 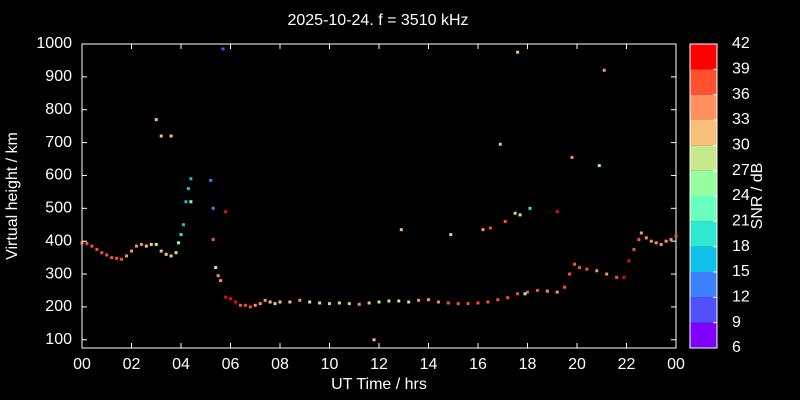 I want to click on colorbar-tick-label: 33, so click(x=741, y=119).